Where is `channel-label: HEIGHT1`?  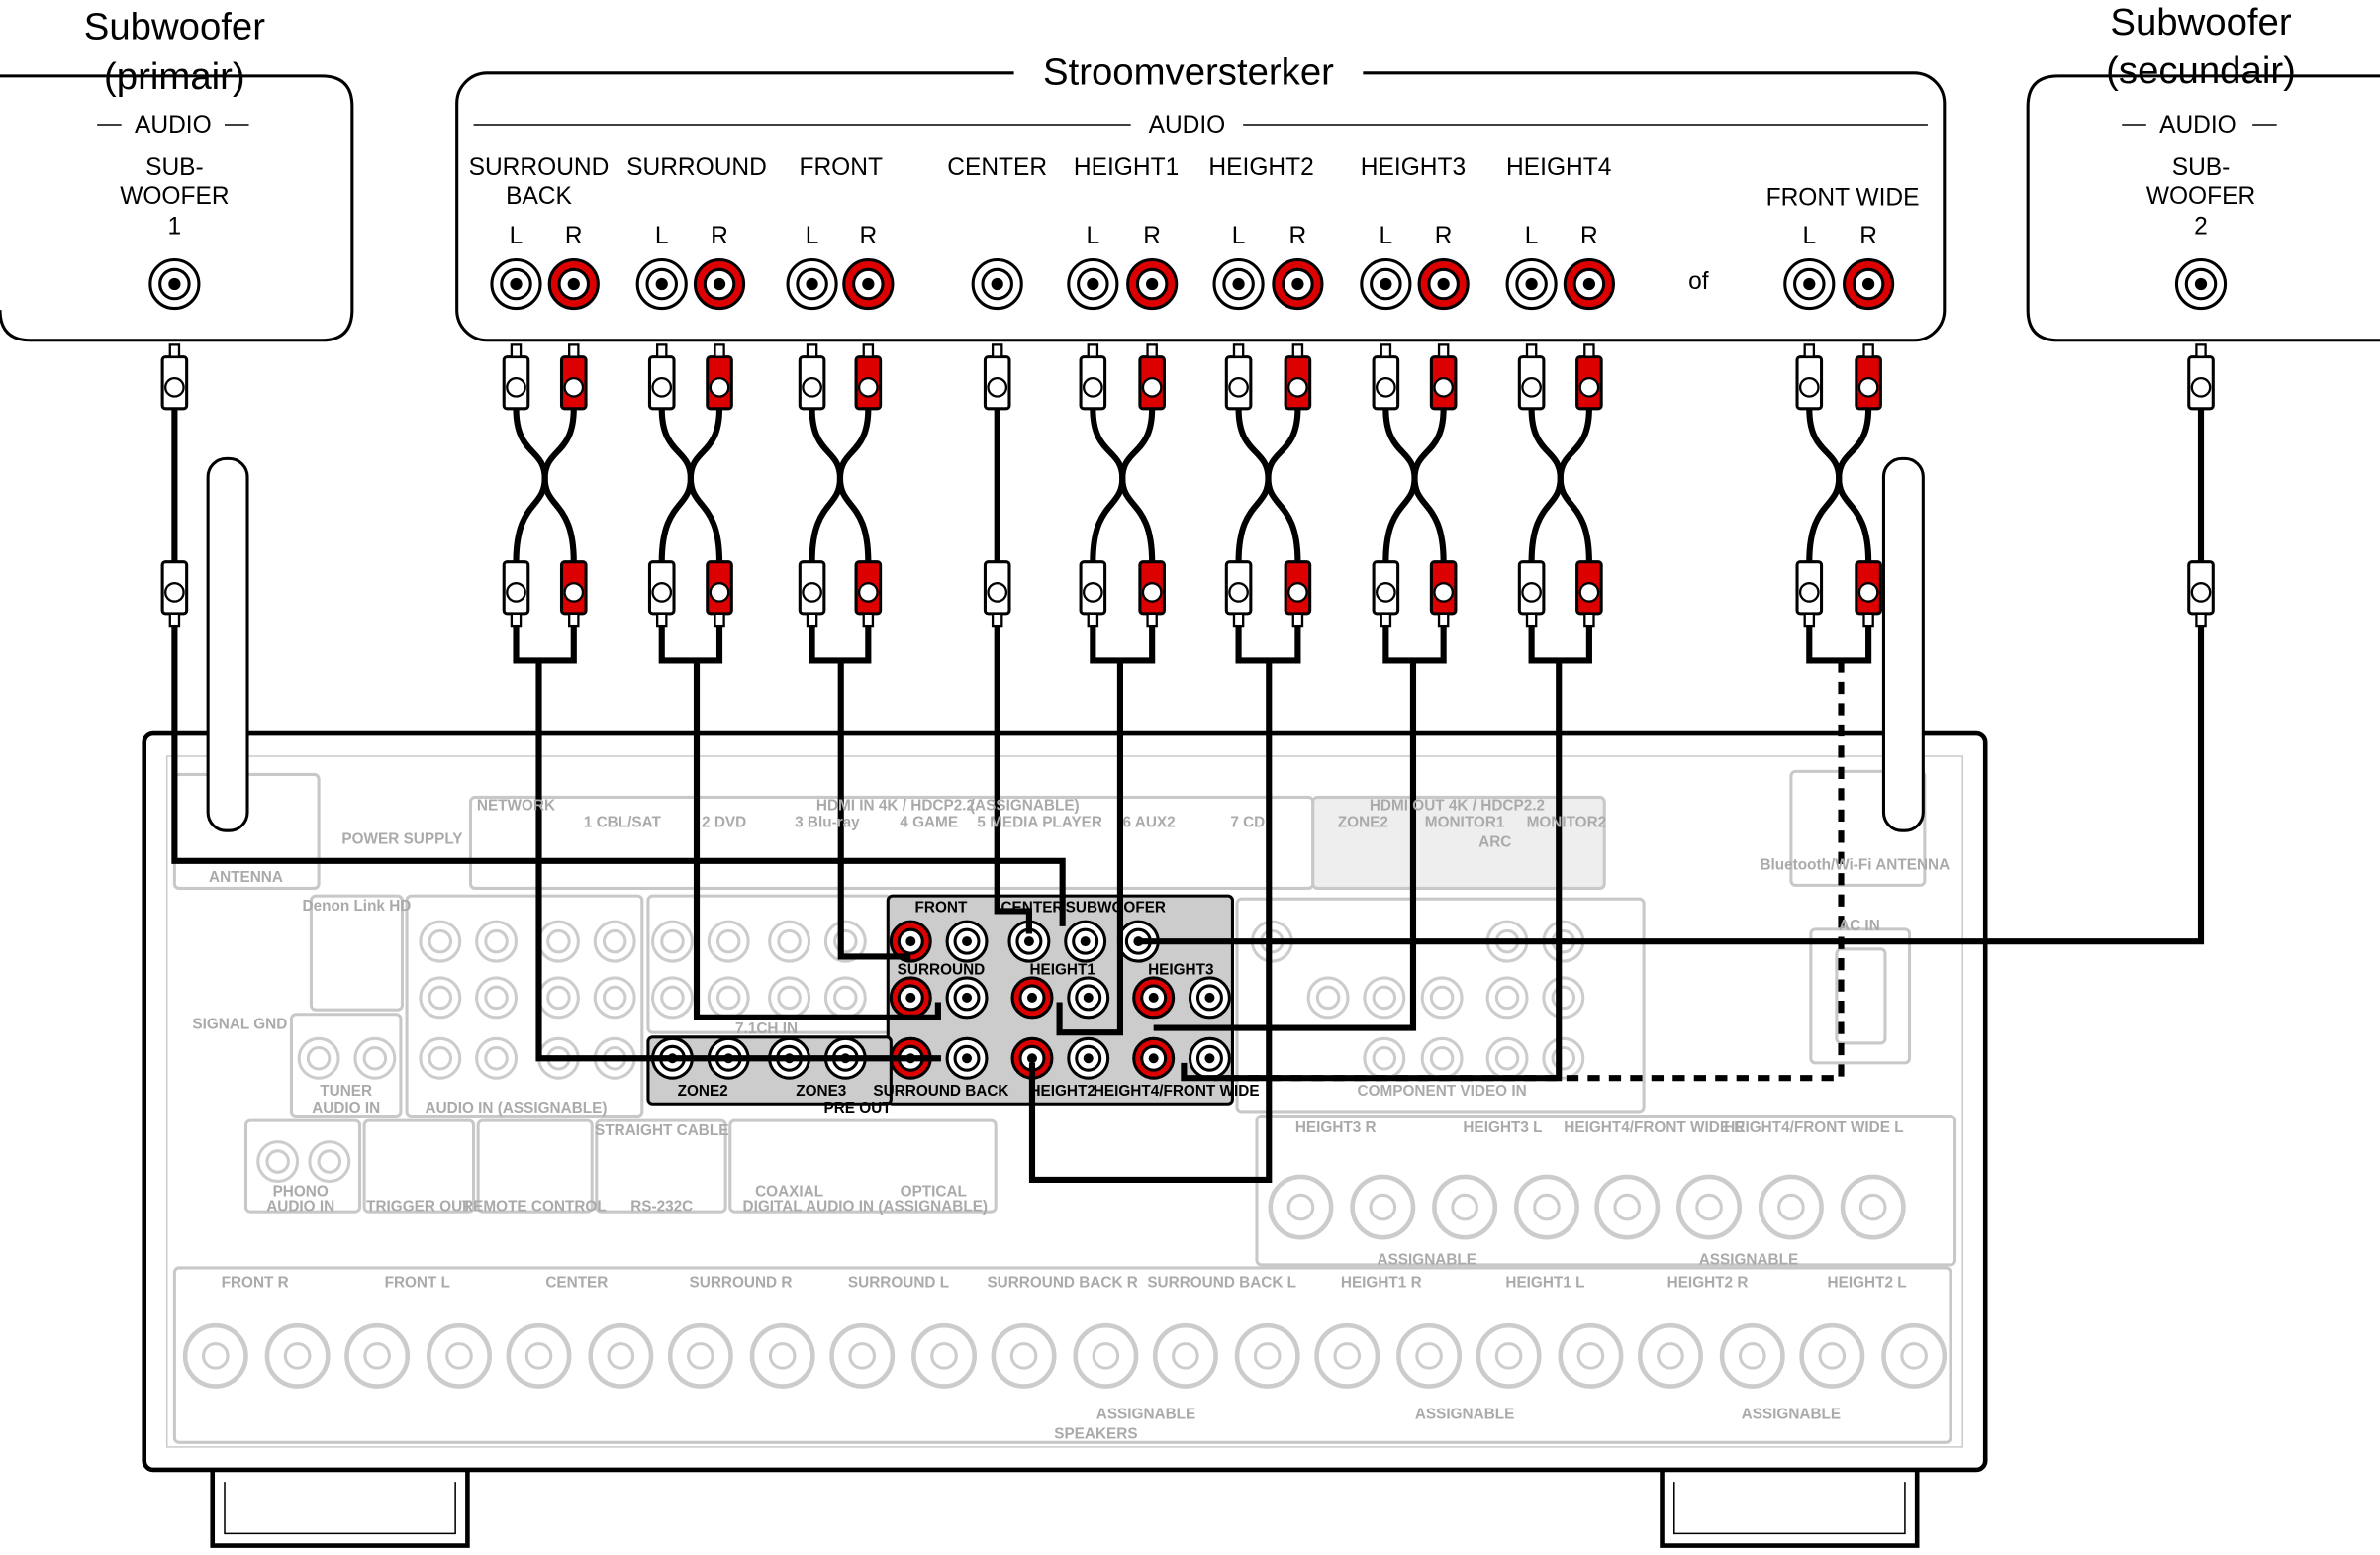 channel-label: HEIGHT1 is located at coordinates (1126, 168).